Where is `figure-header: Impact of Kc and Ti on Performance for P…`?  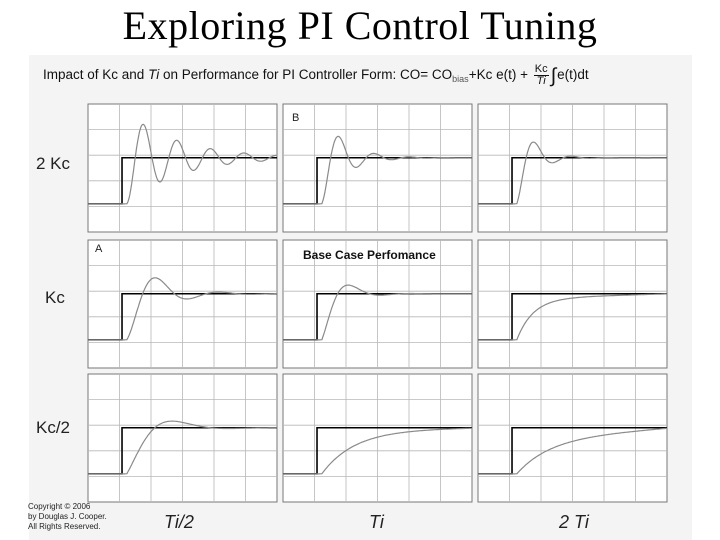 figure-header: Impact of Kc and Ti on Performance for P… is located at coordinates (316, 75).